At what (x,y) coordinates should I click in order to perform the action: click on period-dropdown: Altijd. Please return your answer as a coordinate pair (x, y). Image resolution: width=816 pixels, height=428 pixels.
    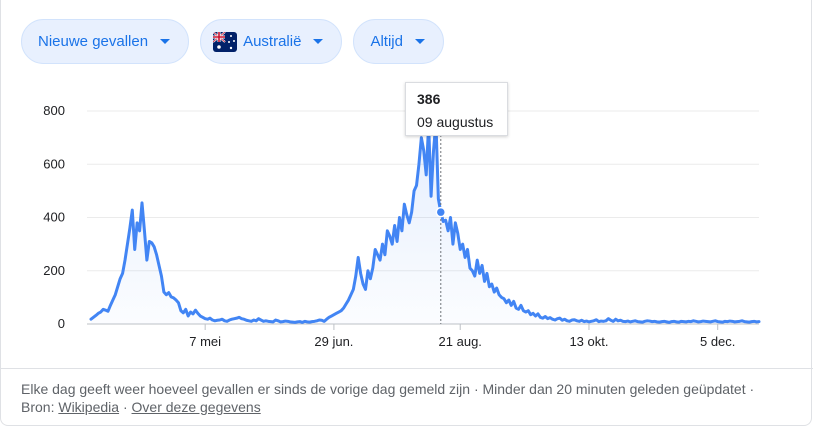
    Looking at the image, I should click on (398, 41).